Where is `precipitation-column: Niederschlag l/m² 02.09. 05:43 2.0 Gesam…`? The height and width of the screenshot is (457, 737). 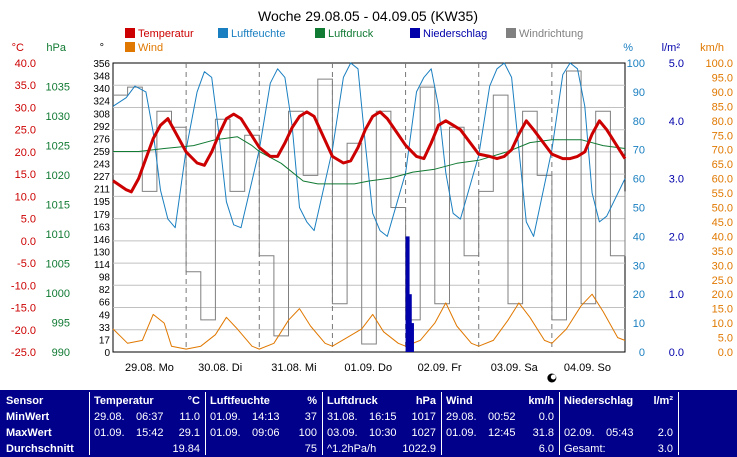
precipitation-column: Niederschlag l/m² 02.09. 05:43 2.0 Gesam… is located at coordinates (618, 423).